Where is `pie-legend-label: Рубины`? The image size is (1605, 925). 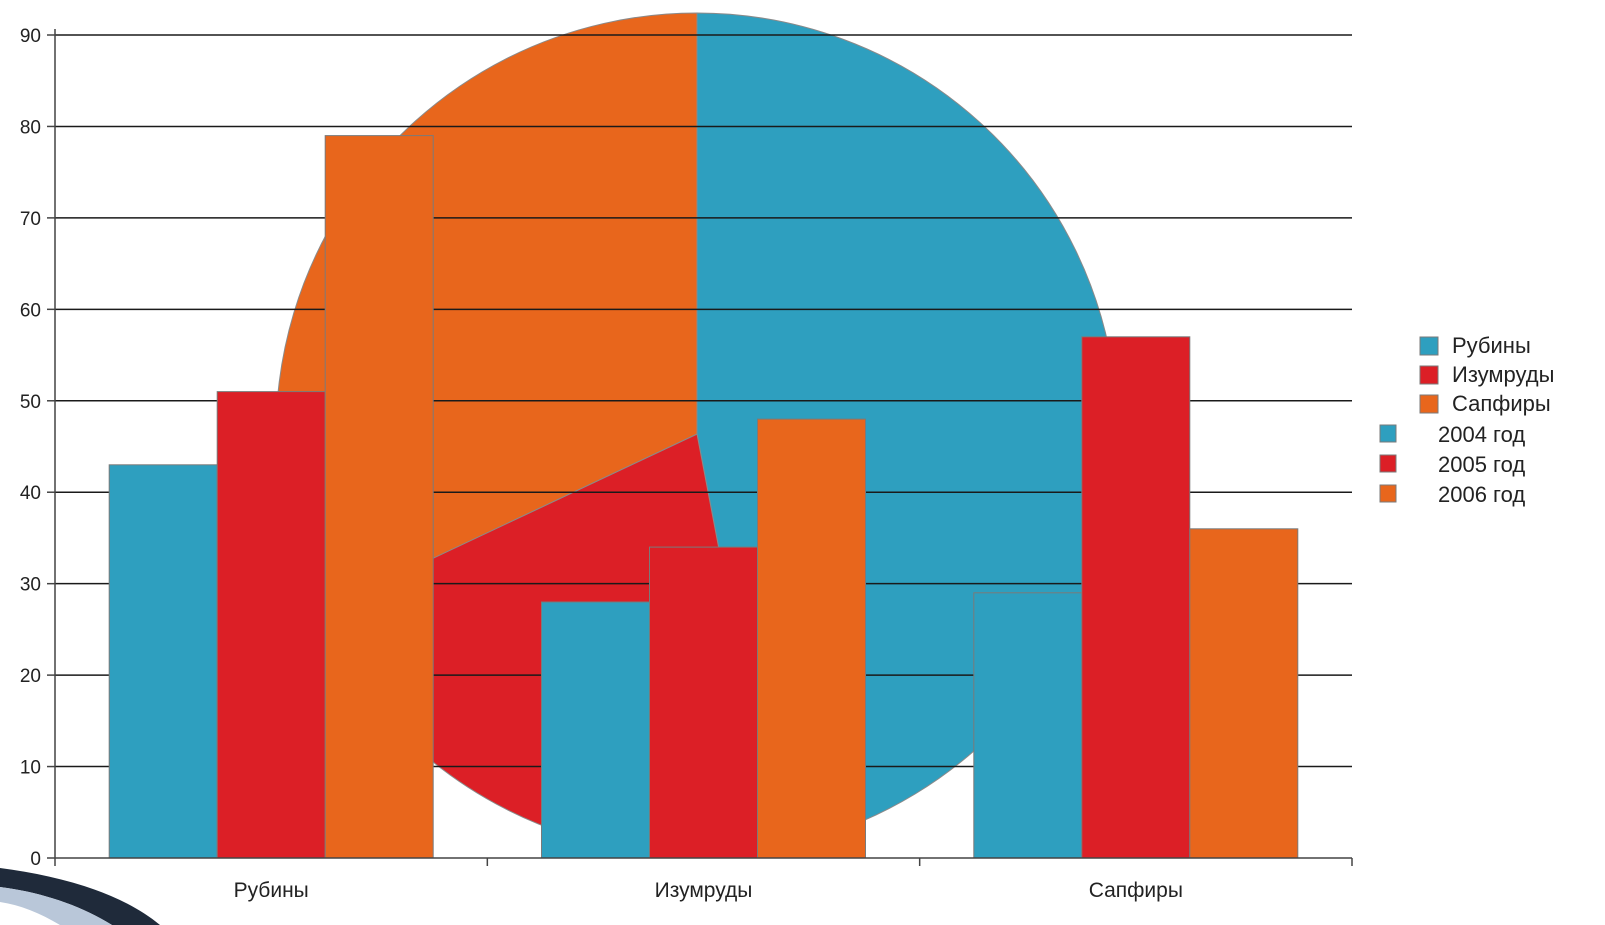
pie-legend-label: Рубины is located at coordinates (1491, 345).